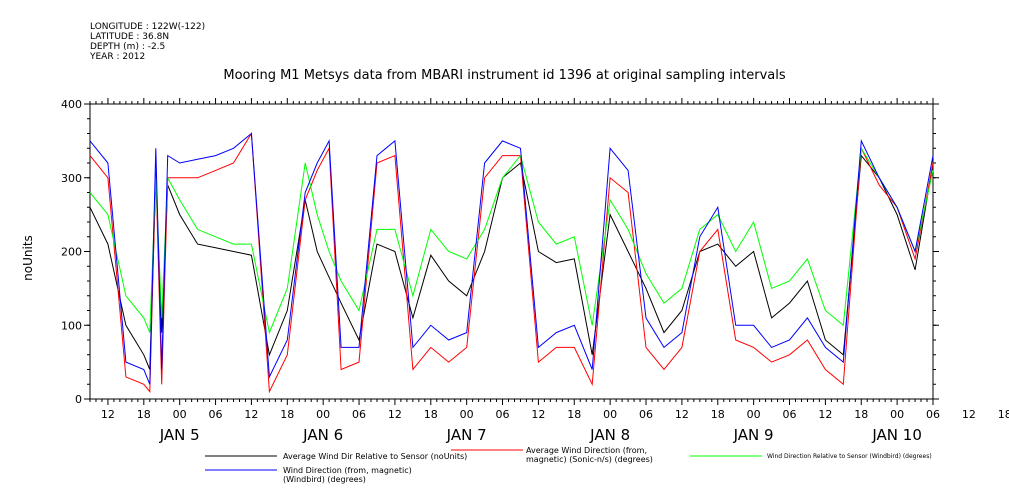 This screenshot has height=504, width=1009. What do you see at coordinates (609, 435) in the screenshot?
I see `x-day-label: JAN 8` at bounding box center [609, 435].